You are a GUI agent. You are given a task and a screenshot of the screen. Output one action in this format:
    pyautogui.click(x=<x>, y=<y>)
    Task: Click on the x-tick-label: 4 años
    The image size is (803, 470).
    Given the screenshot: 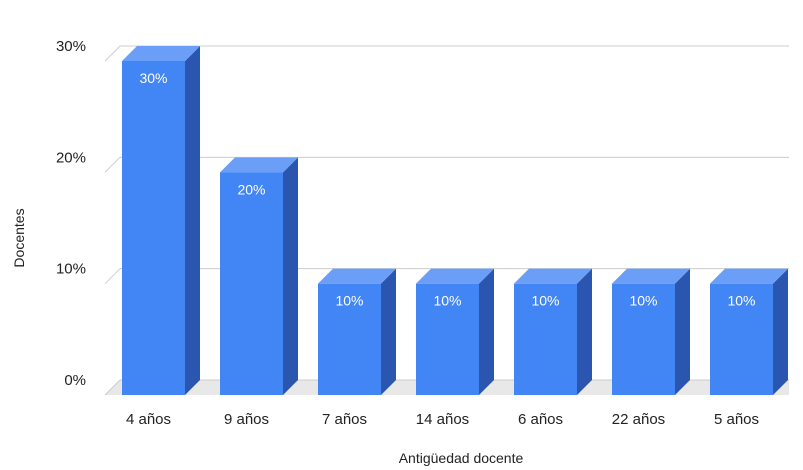 What is the action you would take?
    pyautogui.click(x=148, y=419)
    